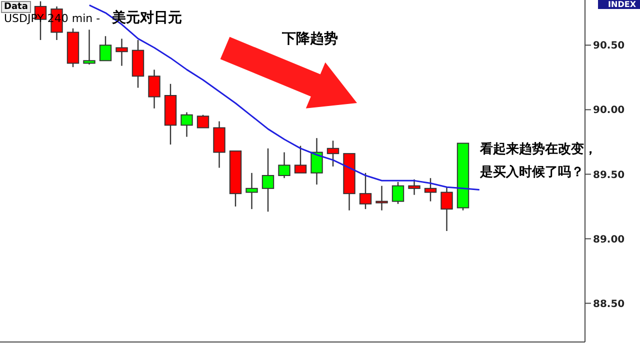  What do you see at coordinates (609, 175) in the screenshot?
I see `y-tick-label: 89.50` at bounding box center [609, 175].